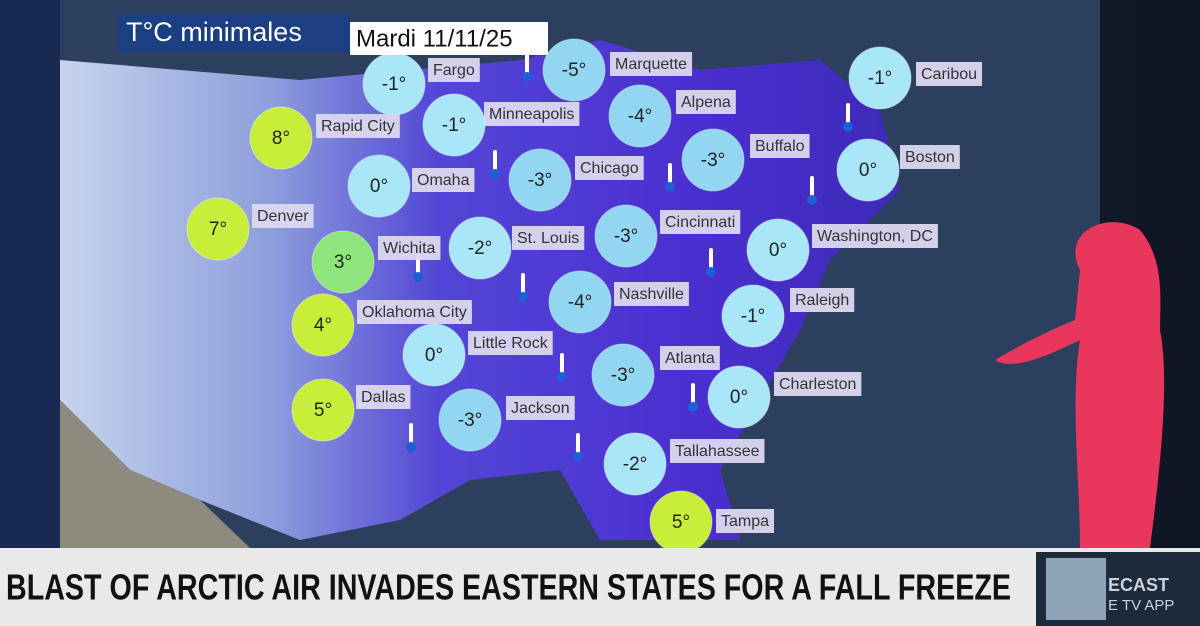 The width and height of the screenshot is (1200, 626). What do you see at coordinates (574, 70) in the screenshot?
I see `temperature: -5°` at bounding box center [574, 70].